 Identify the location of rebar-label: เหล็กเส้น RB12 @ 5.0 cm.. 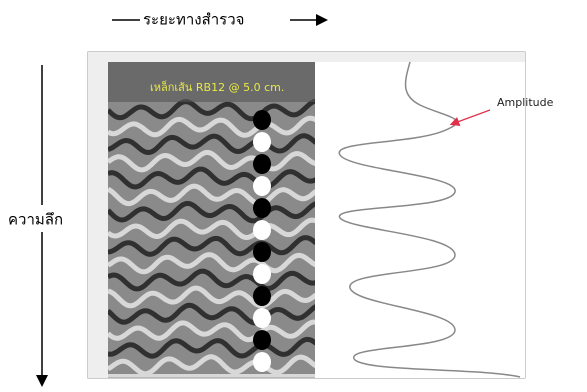
(217, 87).